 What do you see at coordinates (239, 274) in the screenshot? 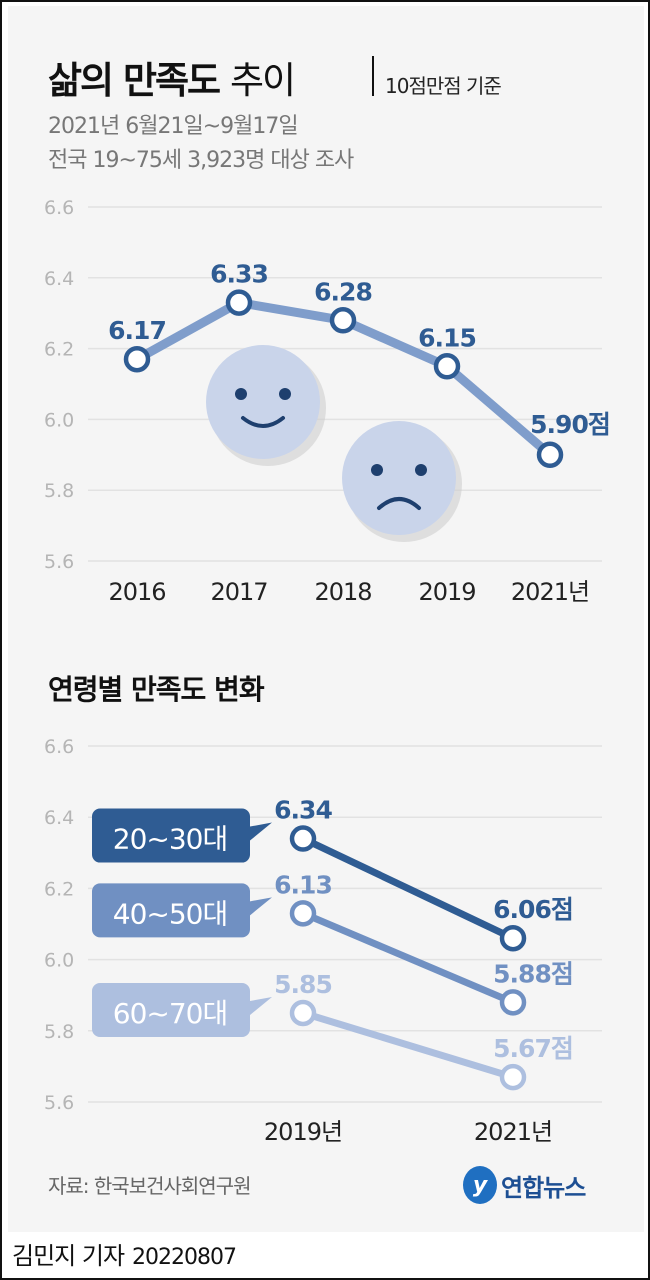
I see `data-label: 6.33` at bounding box center [239, 274].